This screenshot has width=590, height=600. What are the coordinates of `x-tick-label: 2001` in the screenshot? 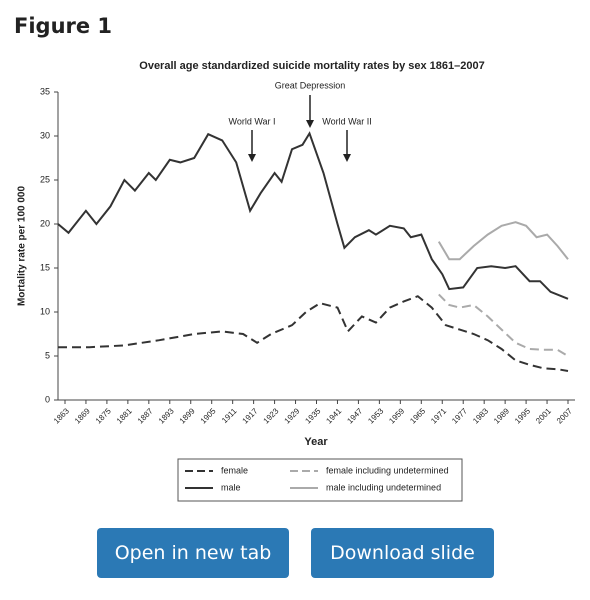 It's located at (543, 415).